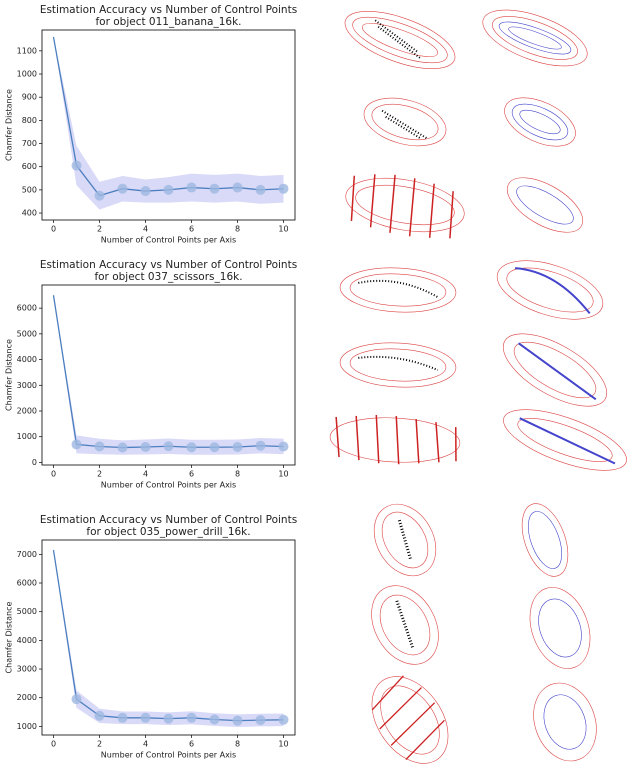 Image resolution: width=631 pixels, height=770 pixels. I want to click on y-tick-label: 0, so click(34, 462).